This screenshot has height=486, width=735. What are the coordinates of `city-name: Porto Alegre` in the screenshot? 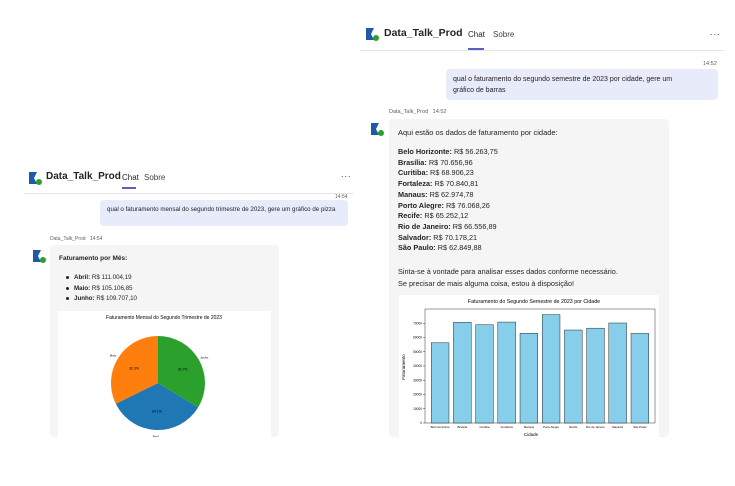 It's located at (420, 205).